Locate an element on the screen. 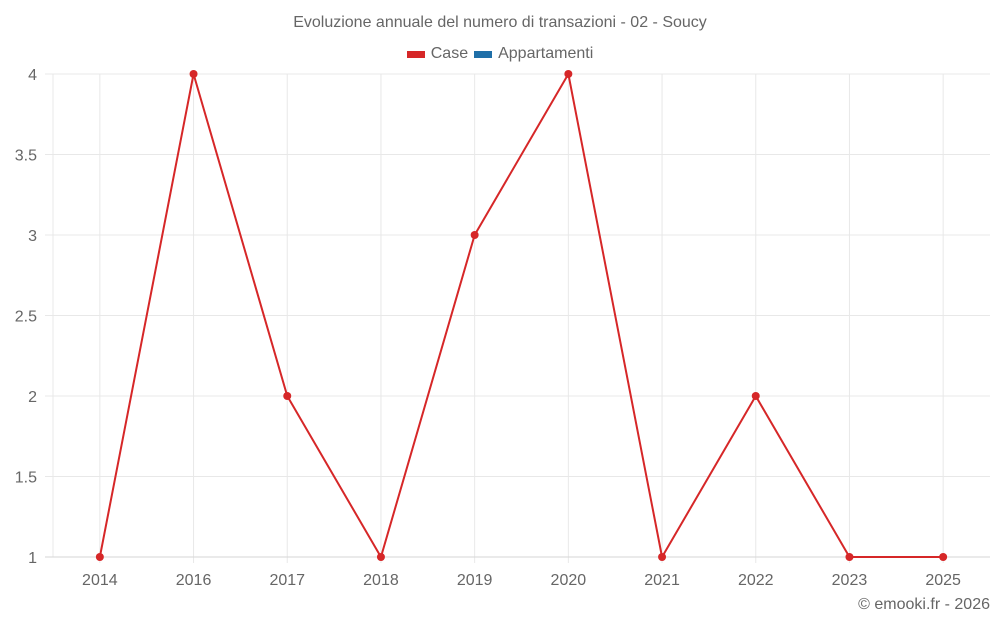 The image size is (1000, 625). chart-legend: Case Appartamenti is located at coordinates (500, 54).